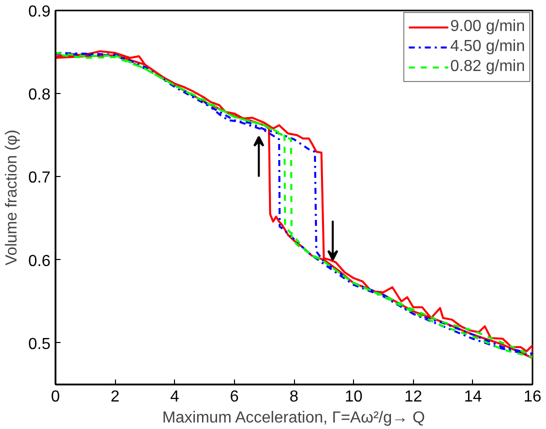 Image resolution: width=546 pixels, height=429 pixels. Describe the element at coordinates (39, 261) in the screenshot. I see `y-tick-label: 0.6` at that location.